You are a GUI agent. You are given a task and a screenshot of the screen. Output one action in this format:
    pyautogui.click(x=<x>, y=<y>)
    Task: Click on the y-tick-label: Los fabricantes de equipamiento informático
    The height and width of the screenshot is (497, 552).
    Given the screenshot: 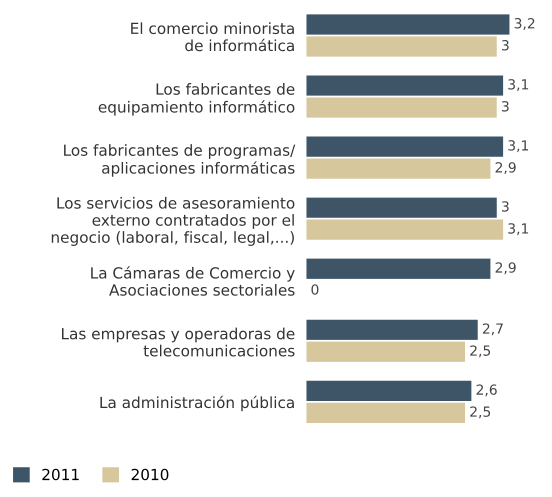 What is the action you would take?
    pyautogui.click(x=196, y=99)
    